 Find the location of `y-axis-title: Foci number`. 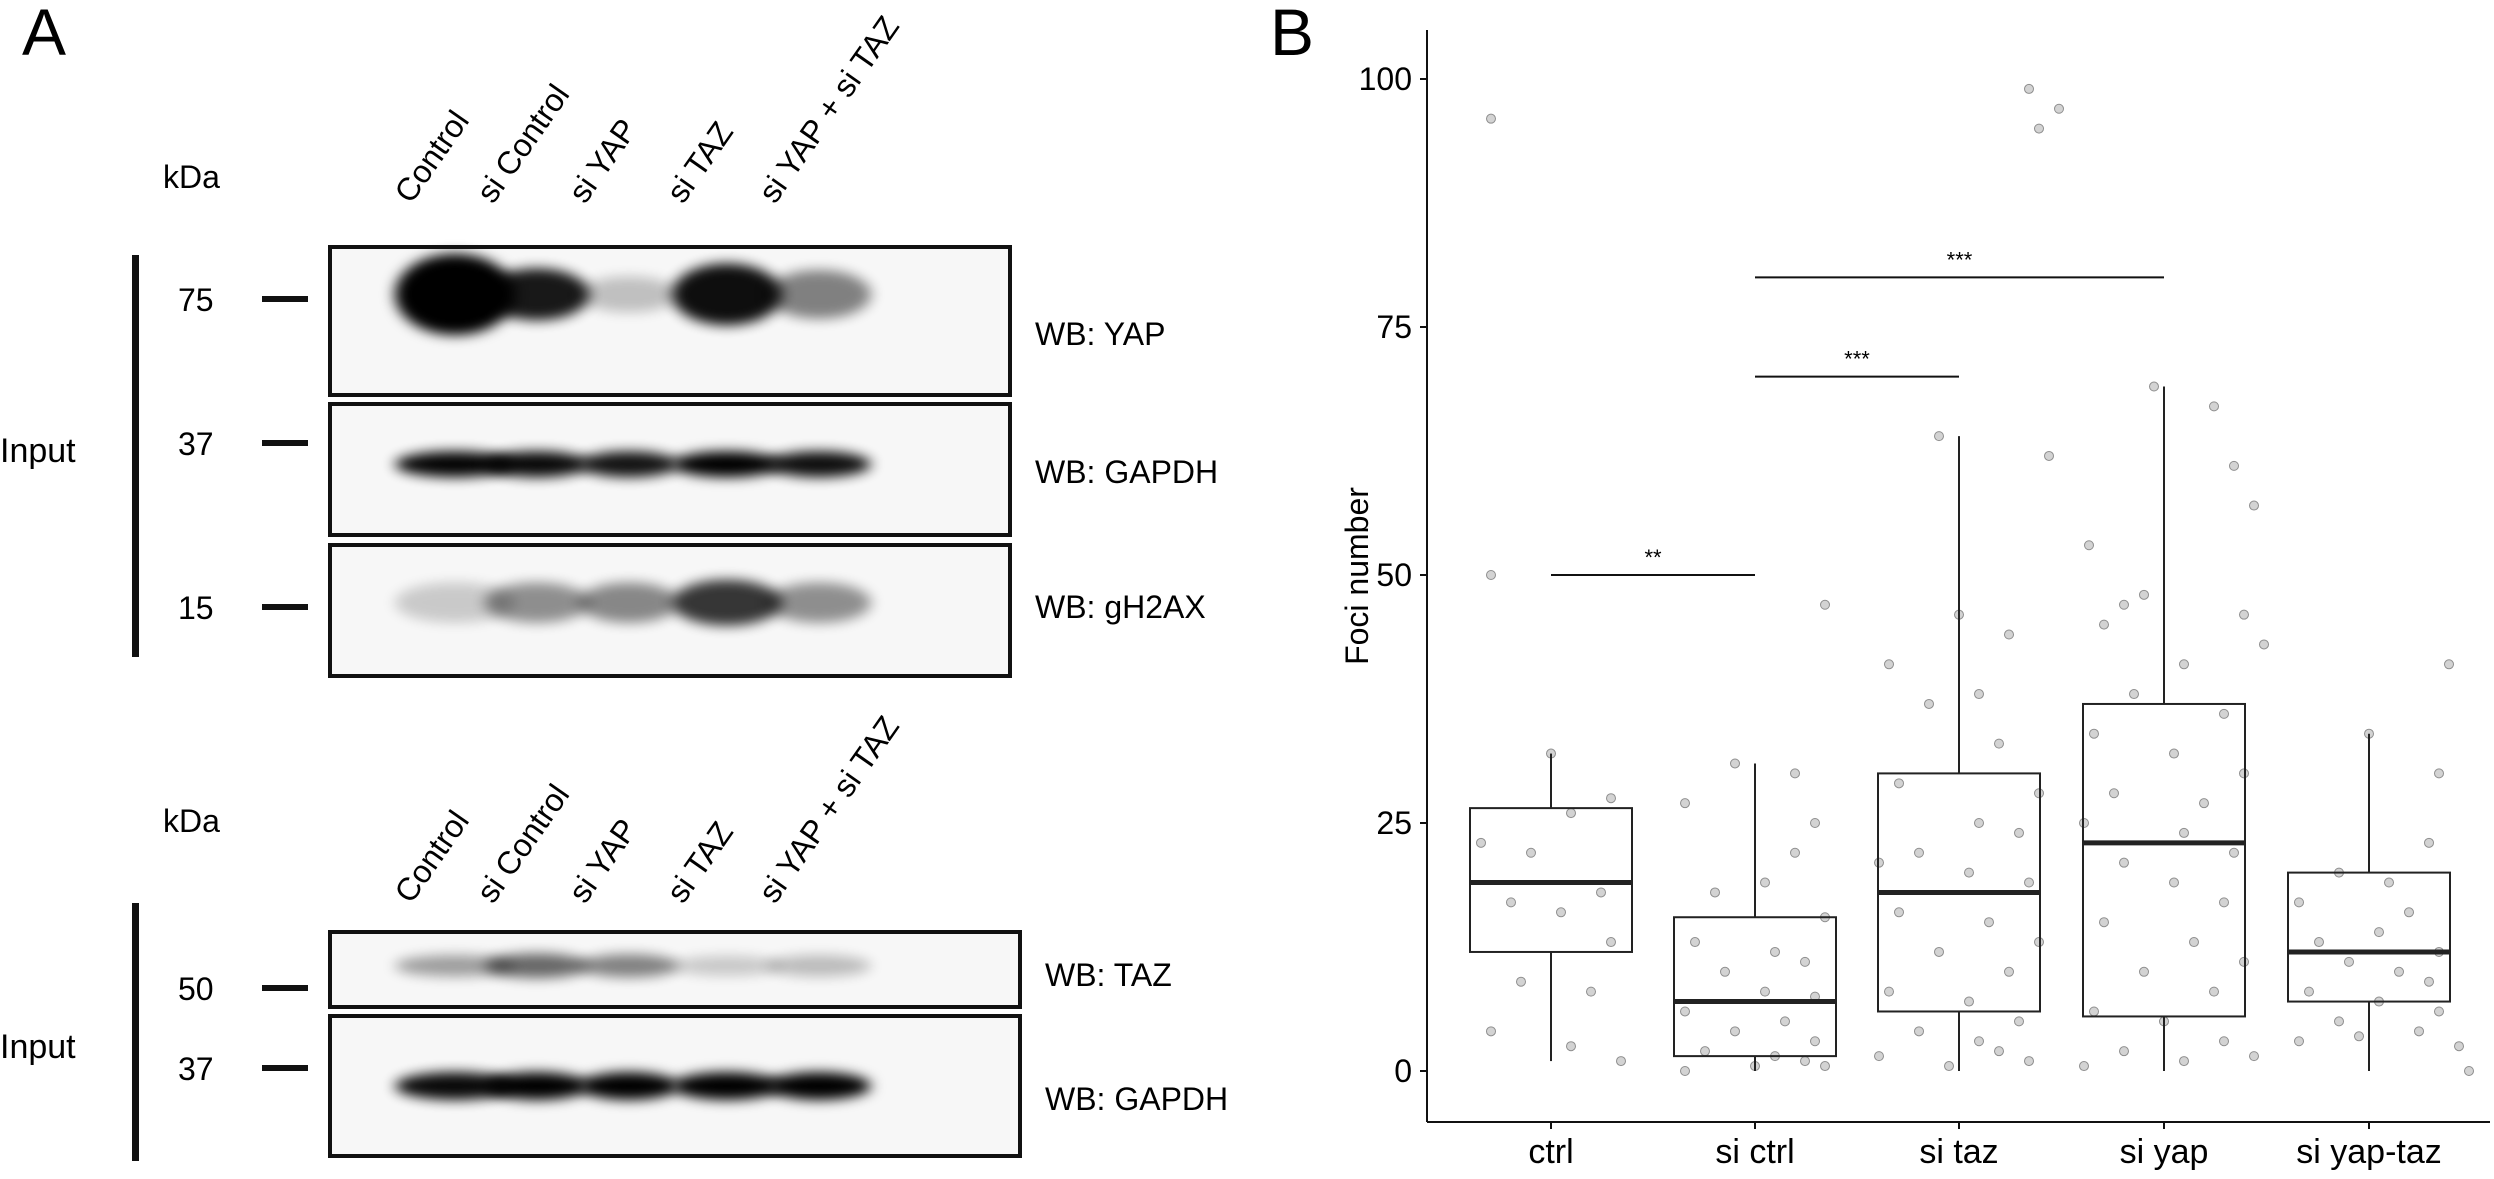

y-axis-title: Foci number is located at coordinates (1357, 576).